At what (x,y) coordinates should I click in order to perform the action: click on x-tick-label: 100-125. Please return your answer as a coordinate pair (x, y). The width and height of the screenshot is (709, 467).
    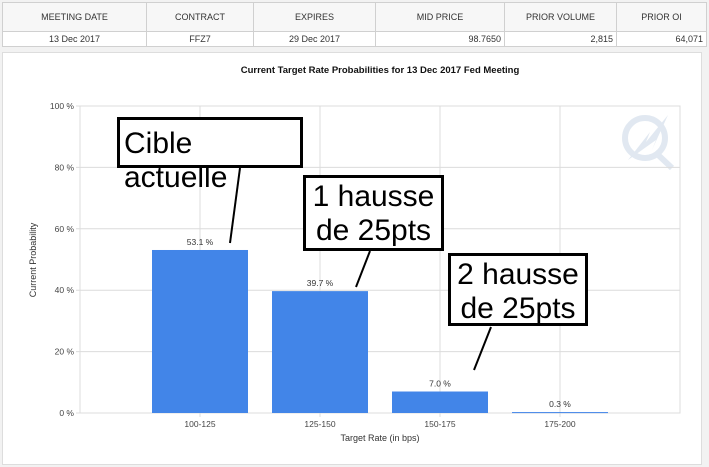
    Looking at the image, I should click on (199, 424).